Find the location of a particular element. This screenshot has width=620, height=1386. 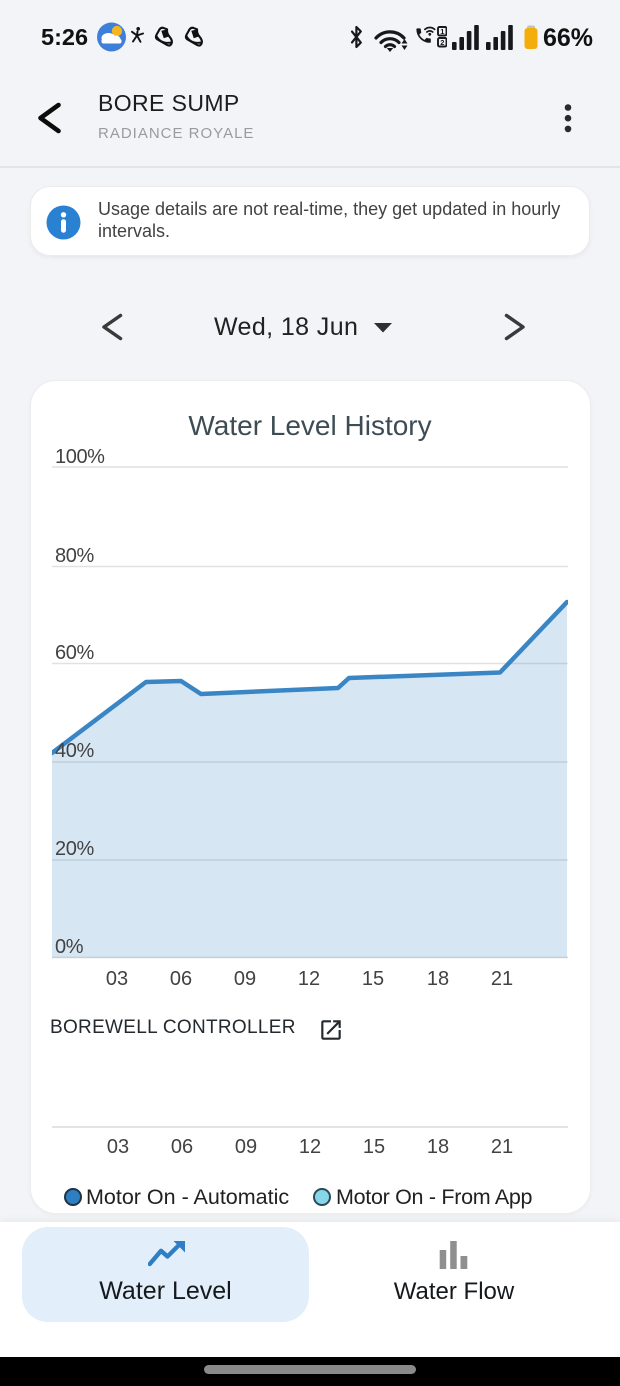

svg-text: 2 is located at coordinates (442, 42).